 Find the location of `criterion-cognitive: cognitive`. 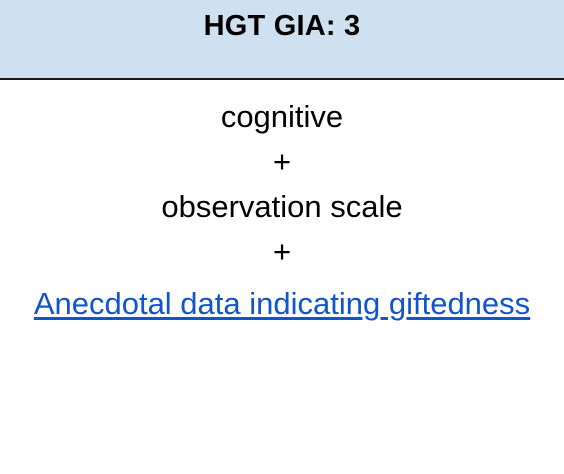

criterion-cognitive: cognitive is located at coordinates (282, 116).